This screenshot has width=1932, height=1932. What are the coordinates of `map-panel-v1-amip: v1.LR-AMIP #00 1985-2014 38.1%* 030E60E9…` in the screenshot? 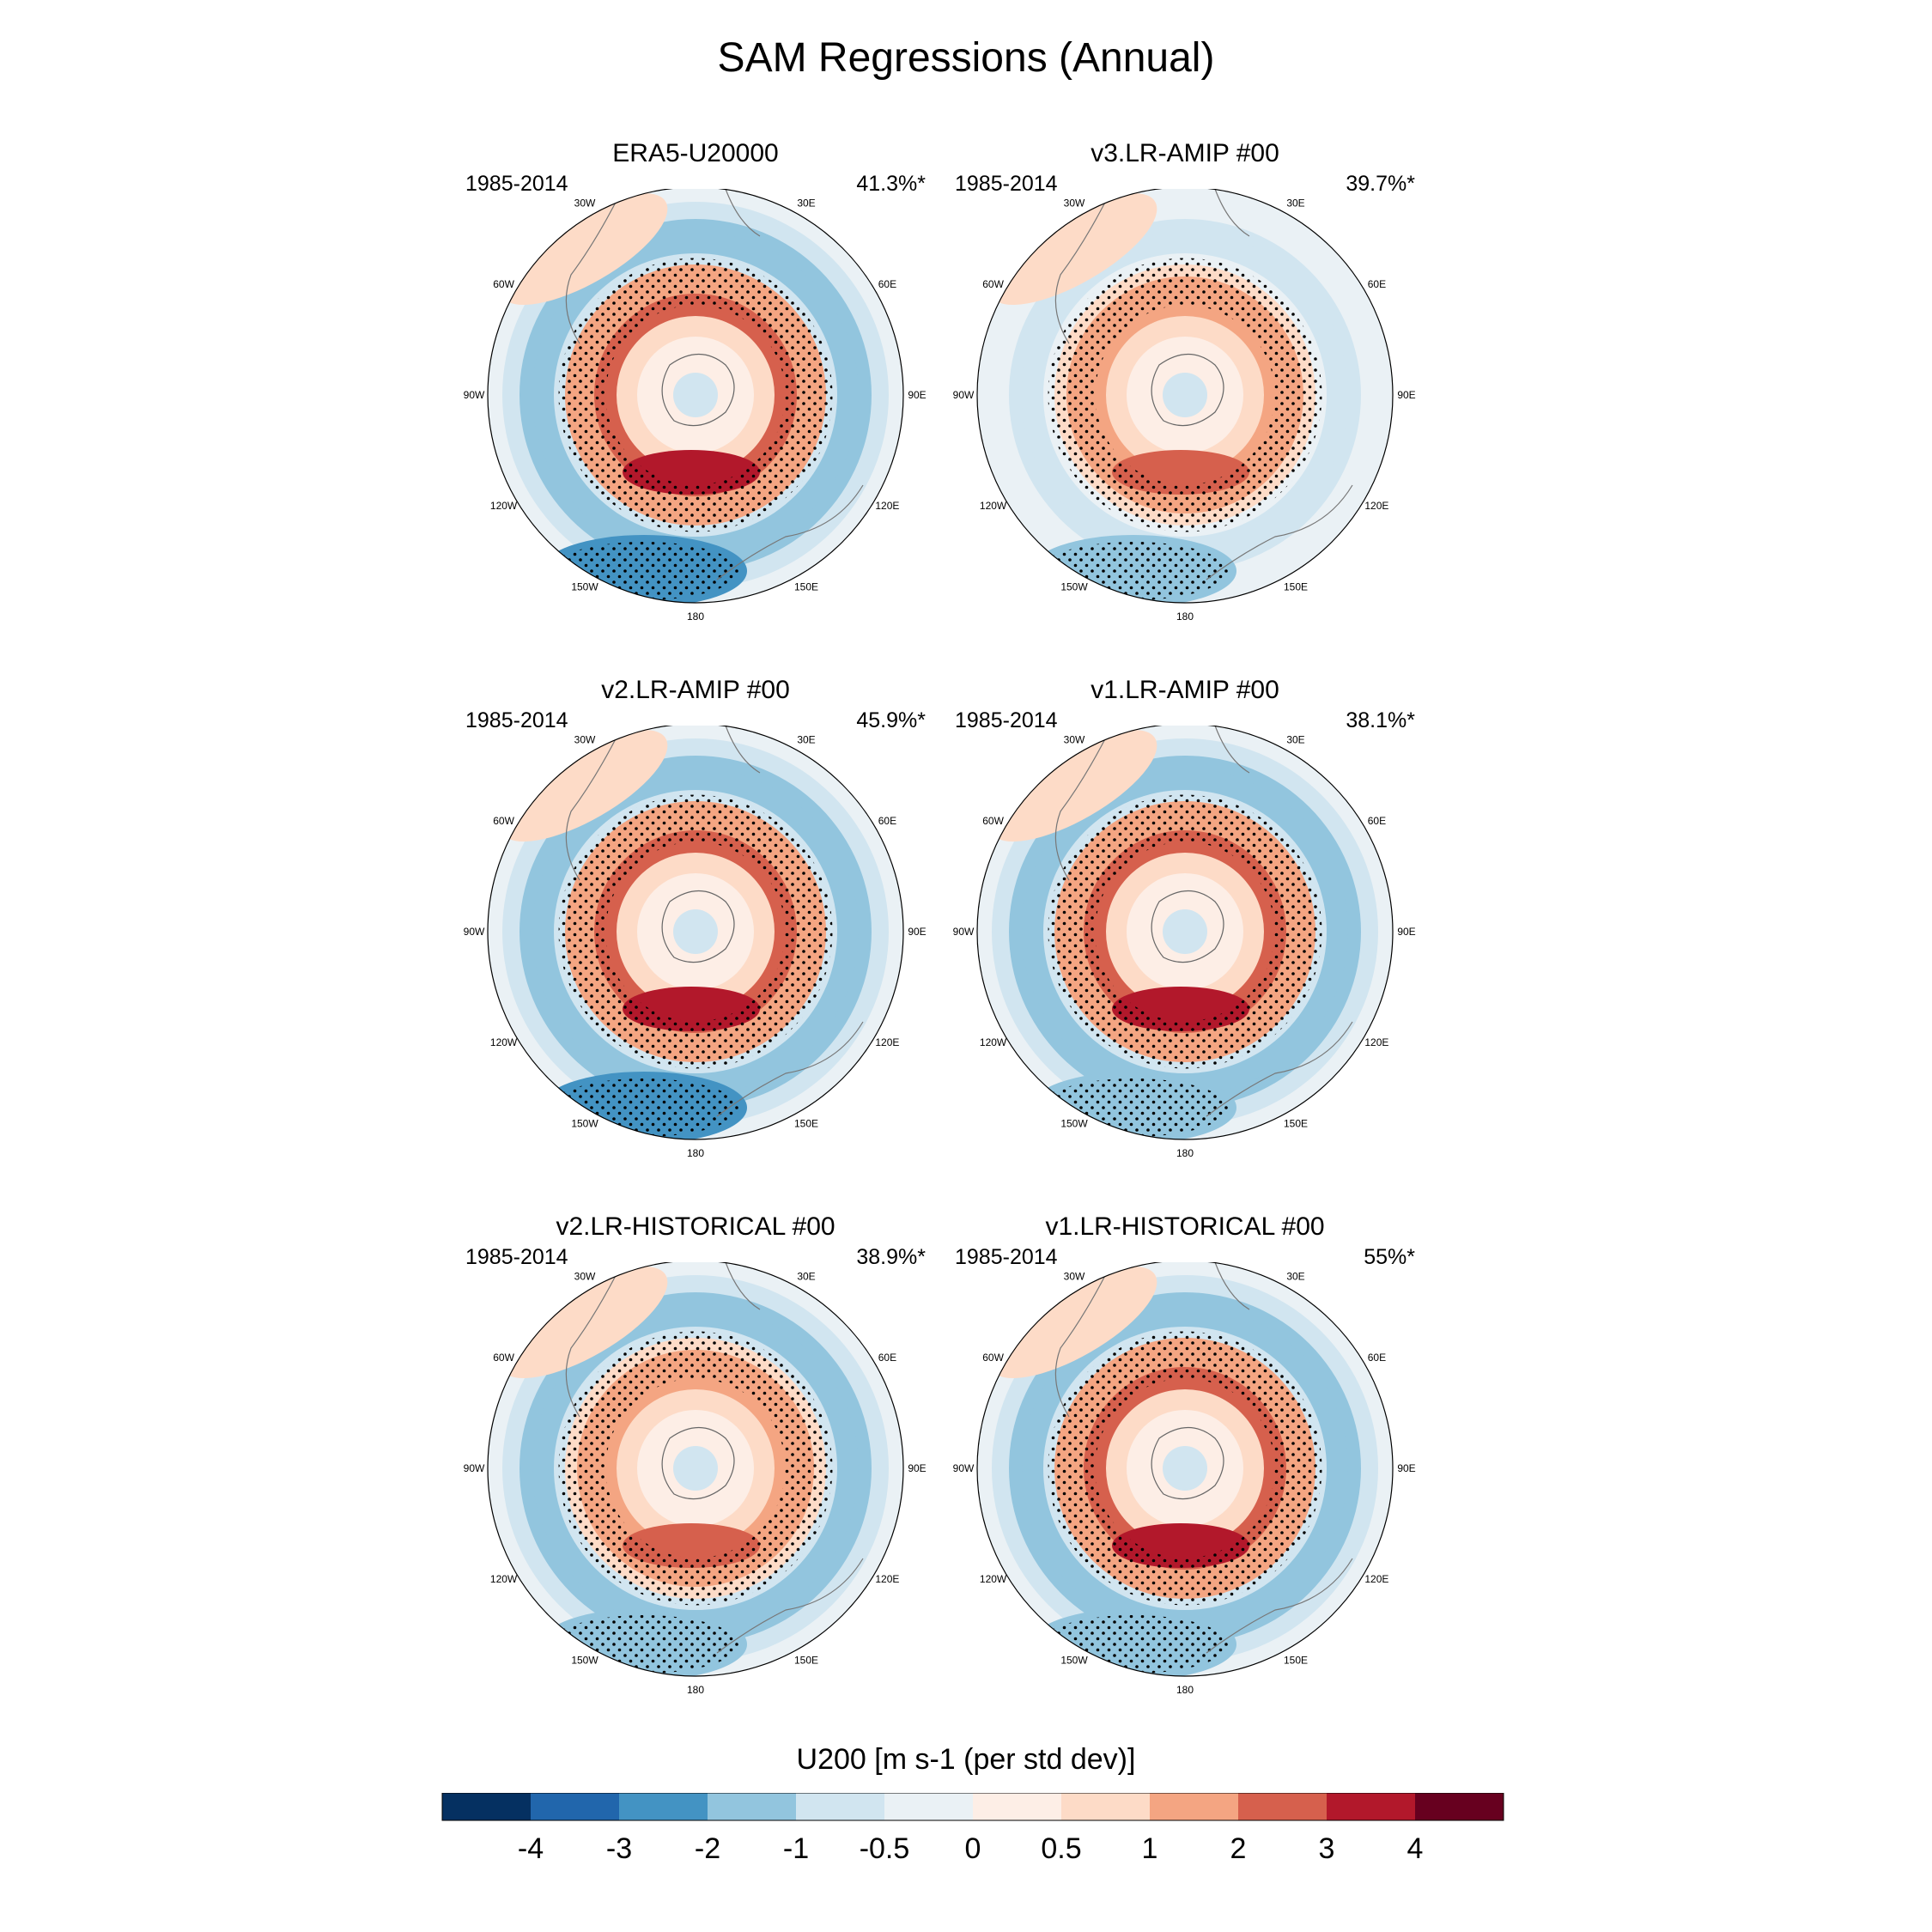 It's located at (1185, 924).